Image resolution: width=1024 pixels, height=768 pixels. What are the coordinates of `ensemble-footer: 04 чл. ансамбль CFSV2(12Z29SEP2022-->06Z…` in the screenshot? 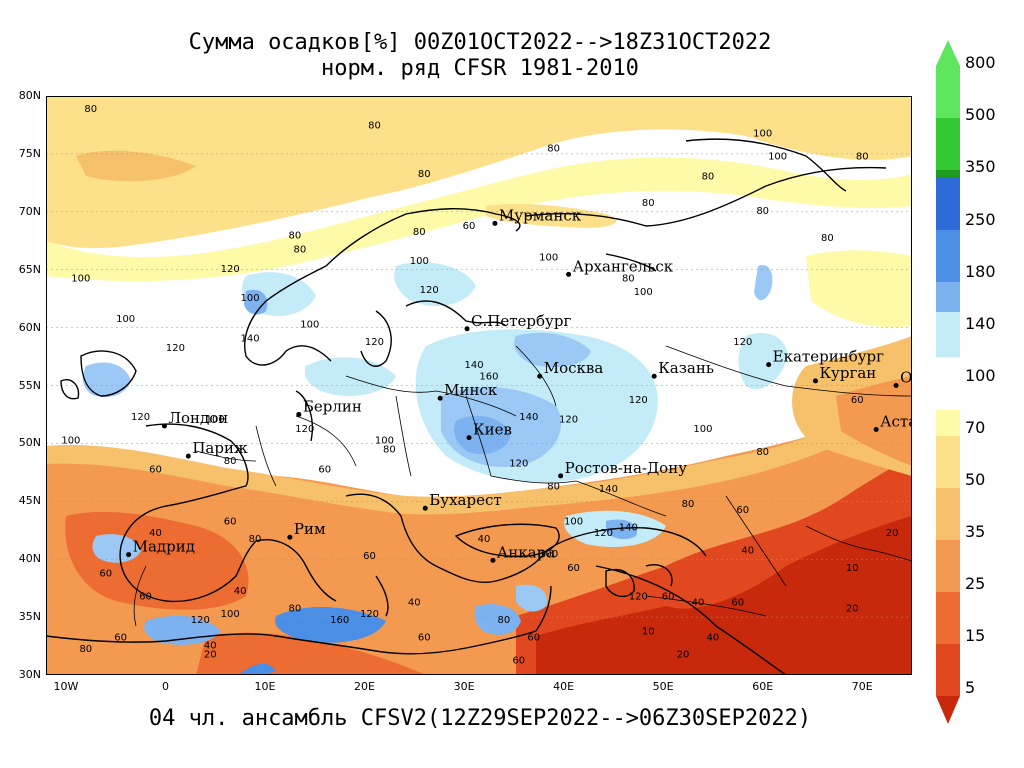 It's located at (480, 718).